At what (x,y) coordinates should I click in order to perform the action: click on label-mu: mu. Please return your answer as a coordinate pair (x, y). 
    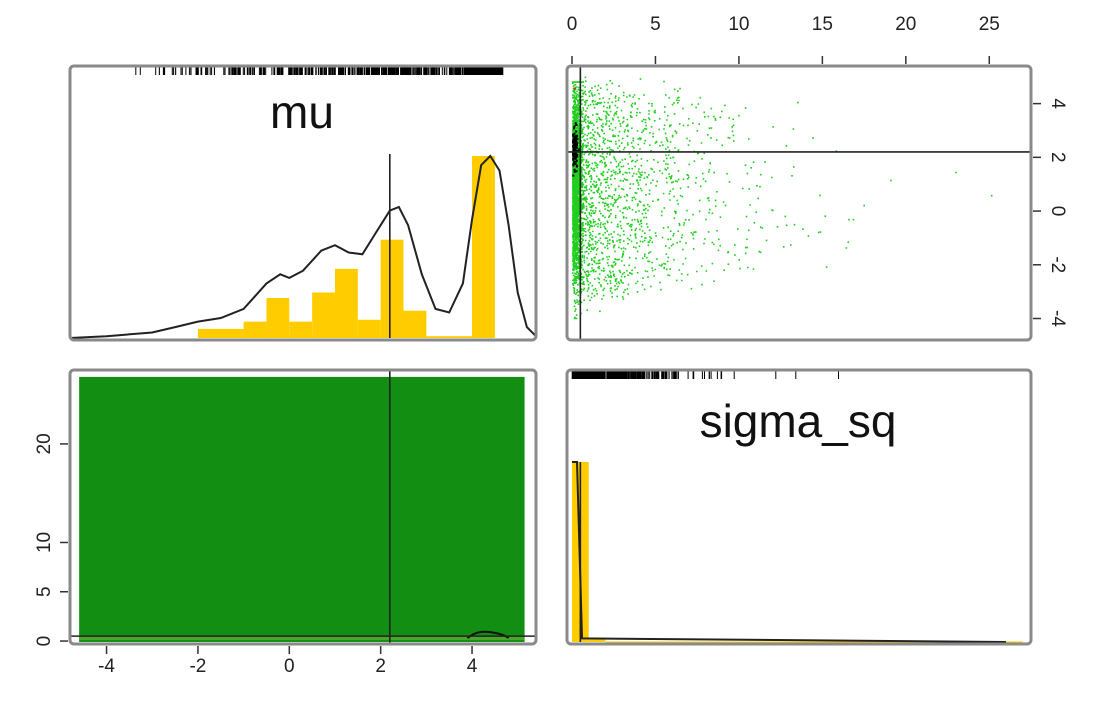
    Looking at the image, I should click on (302, 112).